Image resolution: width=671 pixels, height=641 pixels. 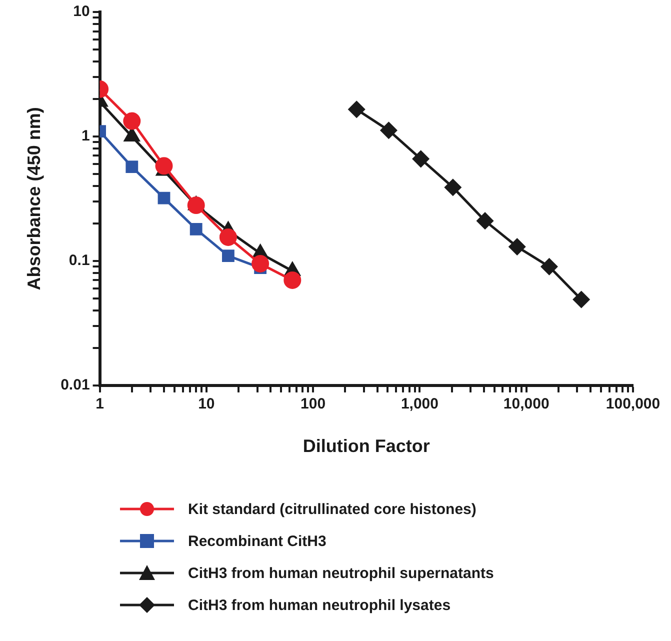 What do you see at coordinates (257, 541) in the screenshot?
I see `legend-label: Recombinant CitH3` at bounding box center [257, 541].